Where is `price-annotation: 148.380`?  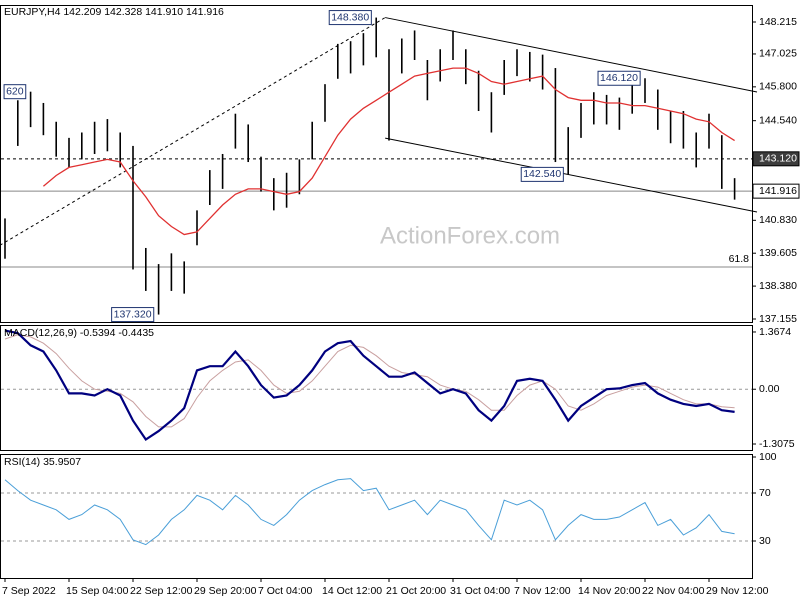 price-annotation: 148.380 is located at coordinates (350, 17).